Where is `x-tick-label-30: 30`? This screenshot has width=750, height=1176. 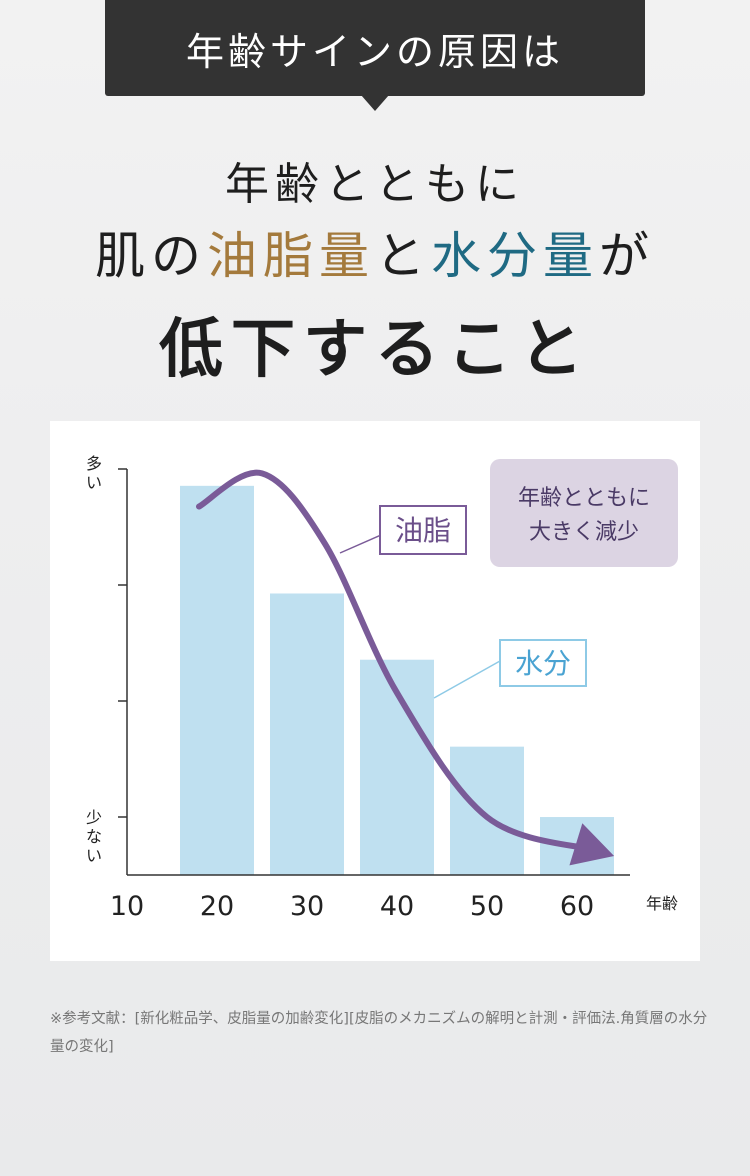 x-tick-label-30: 30 is located at coordinates (307, 906).